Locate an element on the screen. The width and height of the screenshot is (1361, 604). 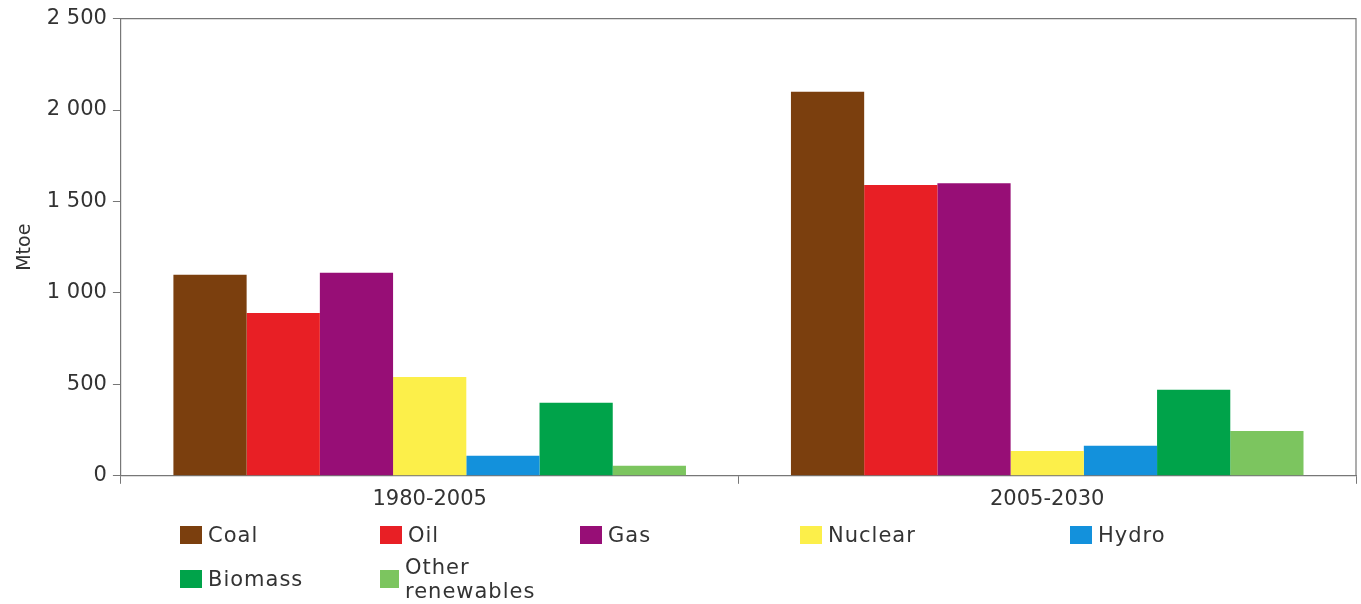
y-axis-title: Mtoe is located at coordinates (23, 247).